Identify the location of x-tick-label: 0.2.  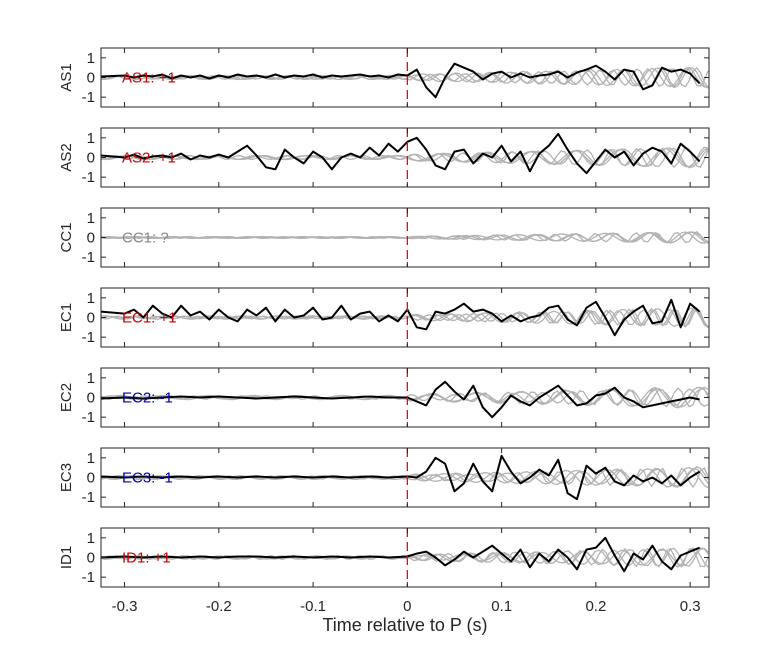
(595, 606).